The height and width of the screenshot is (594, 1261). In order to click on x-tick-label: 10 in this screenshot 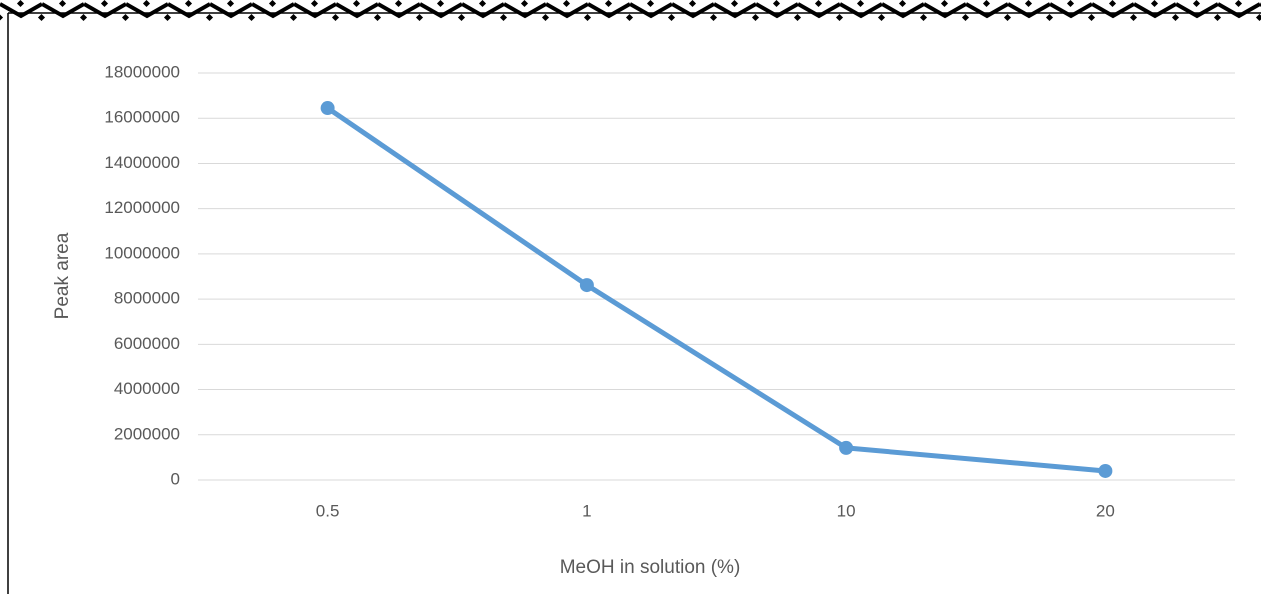, I will do `click(846, 510)`.